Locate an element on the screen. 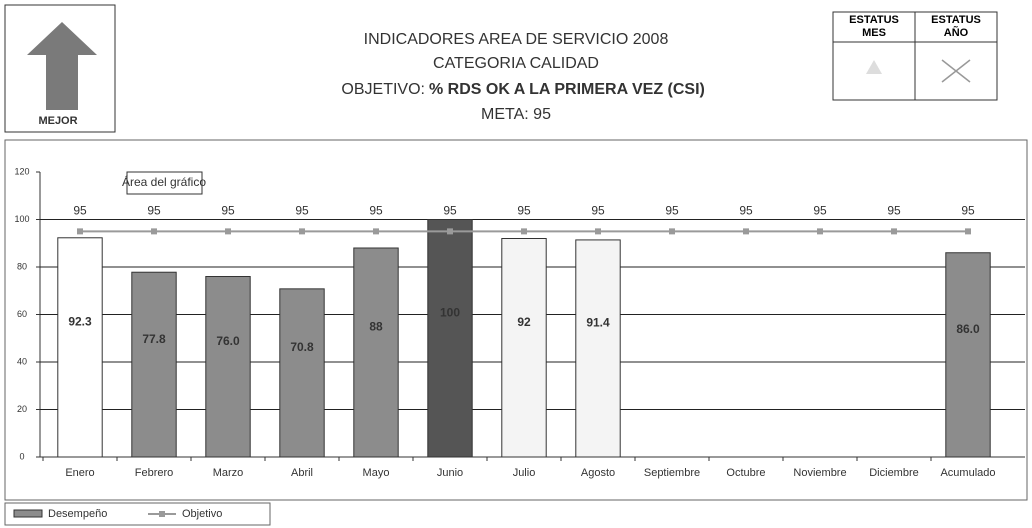 The width and height of the screenshot is (1032, 528). objective-label: OBJETIVO: is located at coordinates (383, 89).